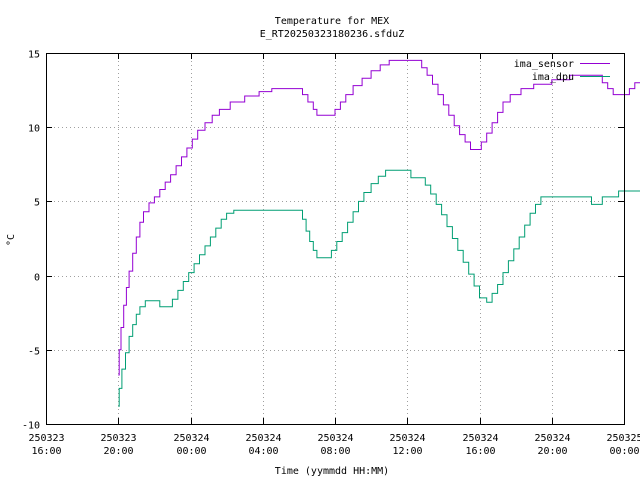 The height and width of the screenshot is (480, 640). What do you see at coordinates (34, 352) in the screenshot?
I see `y-tick-label: -5` at bounding box center [34, 352].